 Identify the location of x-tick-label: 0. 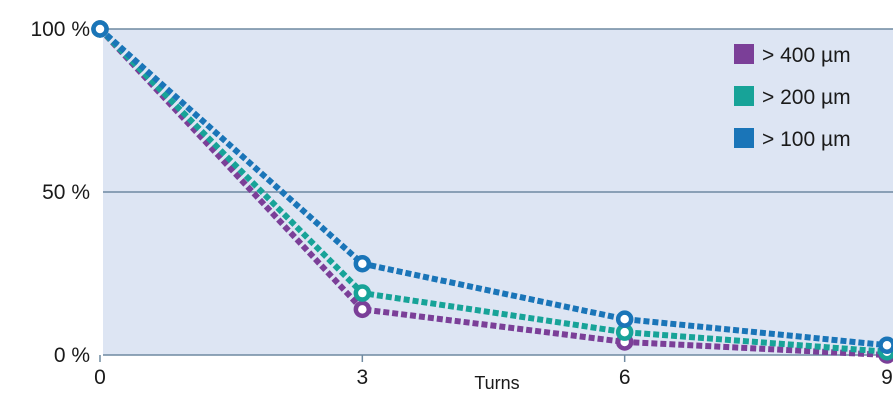
(100, 377).